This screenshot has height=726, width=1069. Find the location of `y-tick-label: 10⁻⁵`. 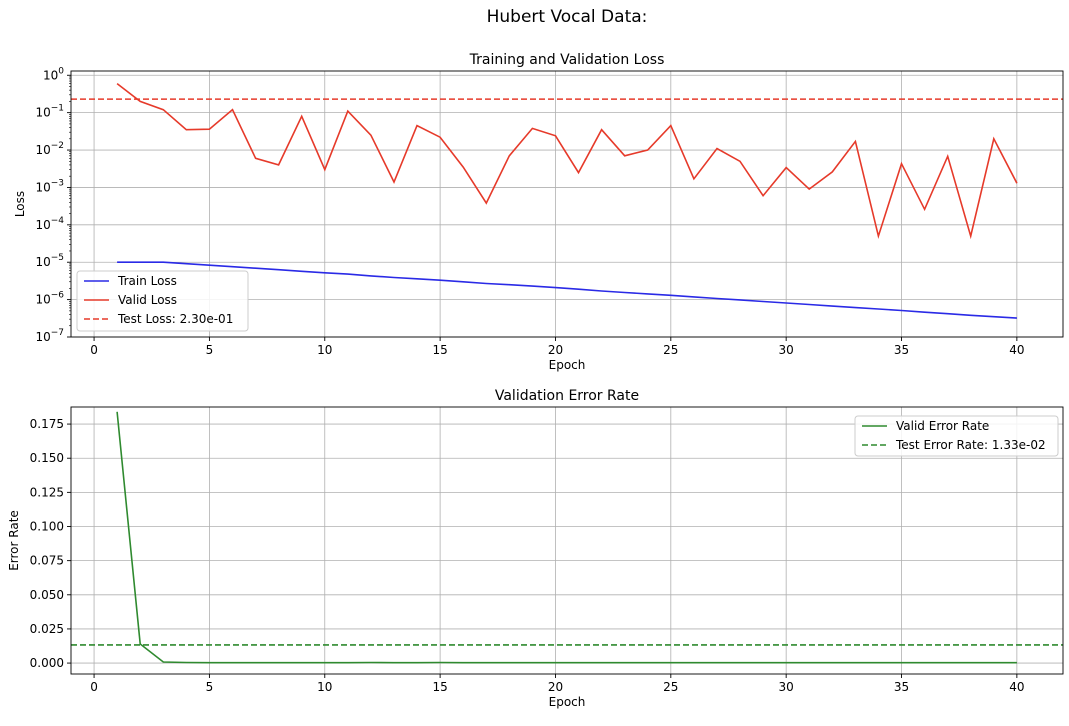

y-tick-label: 10⁻⁵ is located at coordinates (49, 261).